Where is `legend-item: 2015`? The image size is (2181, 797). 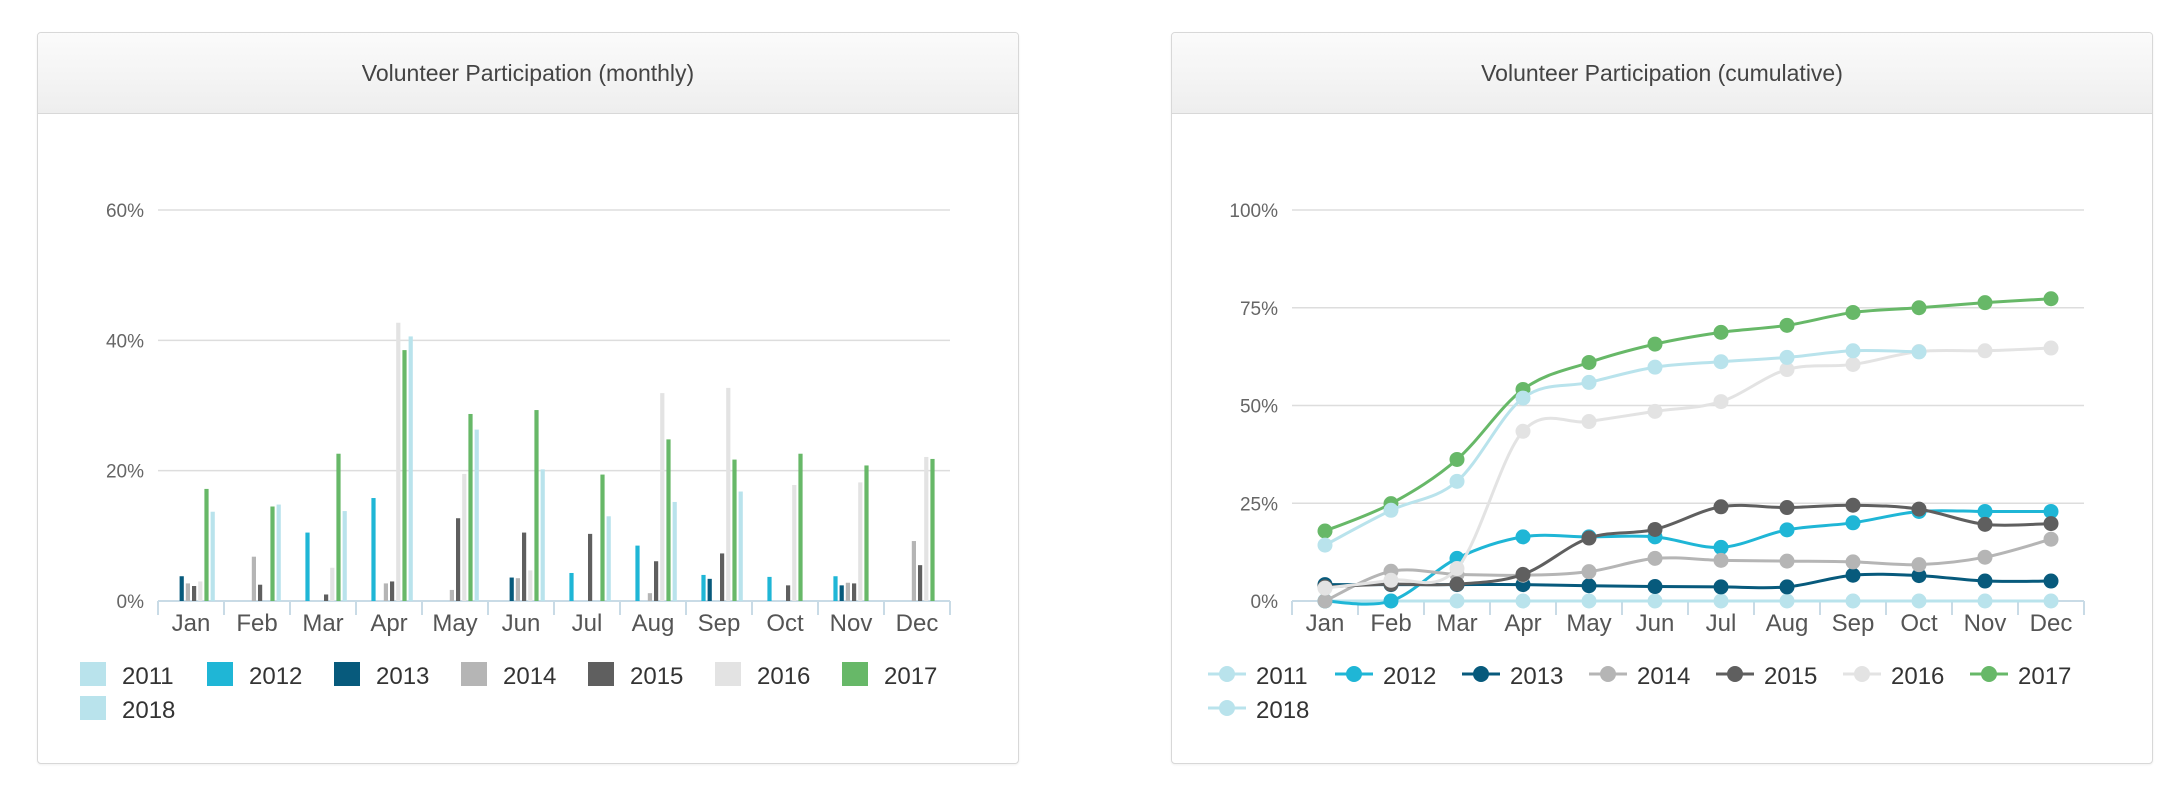 legend-item: 2015 is located at coordinates (635, 676).